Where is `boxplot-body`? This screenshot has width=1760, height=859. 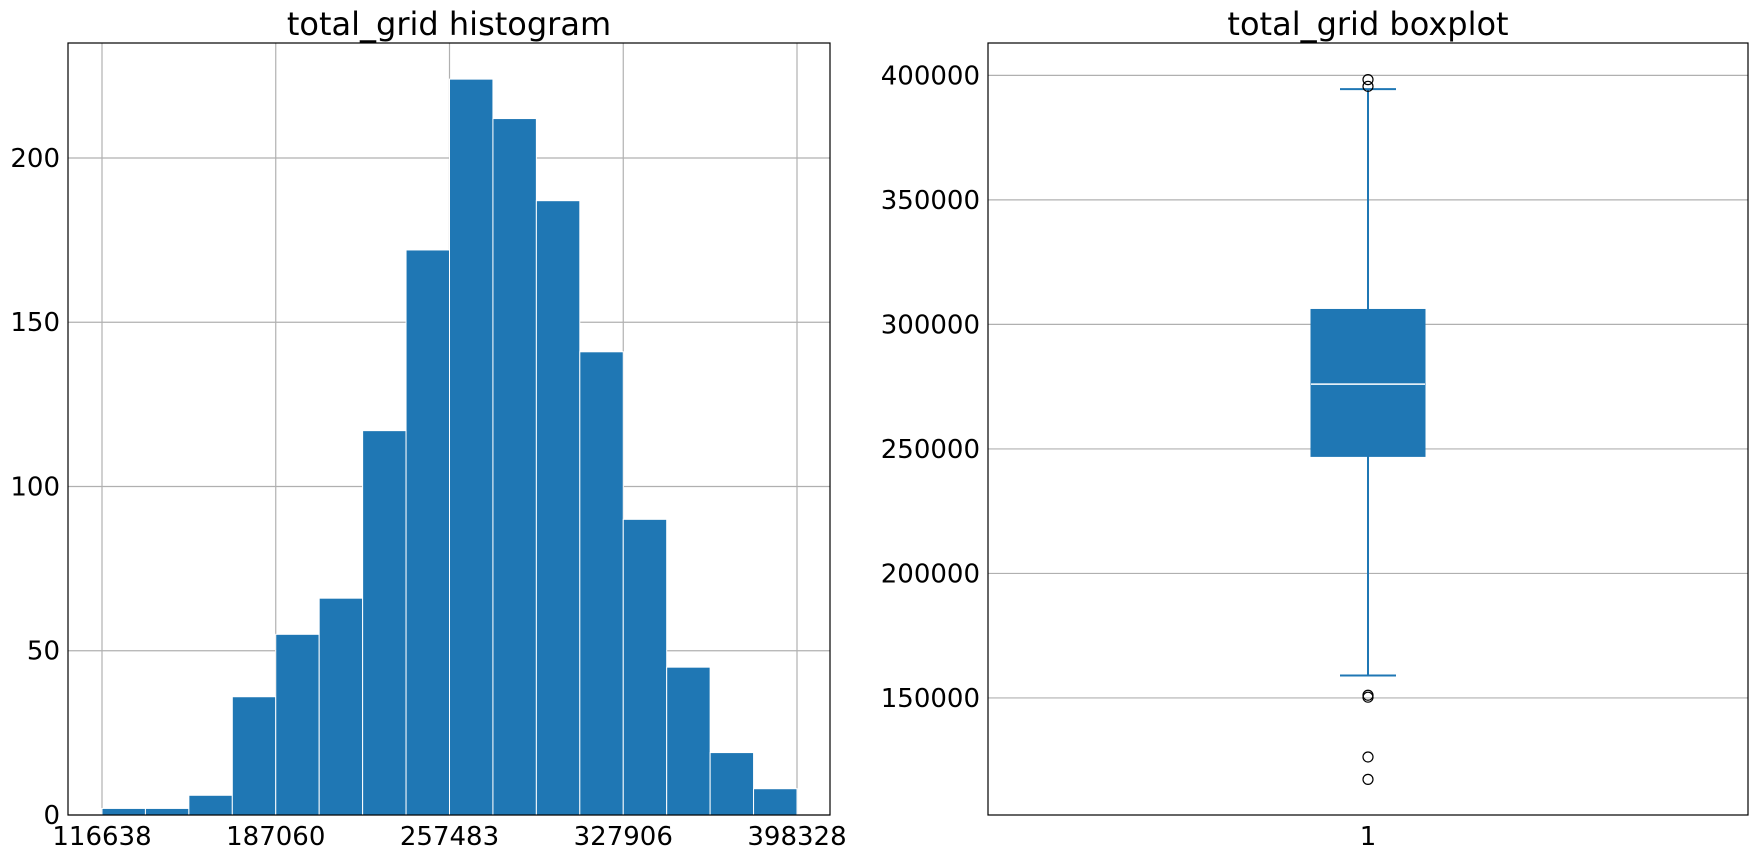
boxplot-body is located at coordinates (1368, 429).